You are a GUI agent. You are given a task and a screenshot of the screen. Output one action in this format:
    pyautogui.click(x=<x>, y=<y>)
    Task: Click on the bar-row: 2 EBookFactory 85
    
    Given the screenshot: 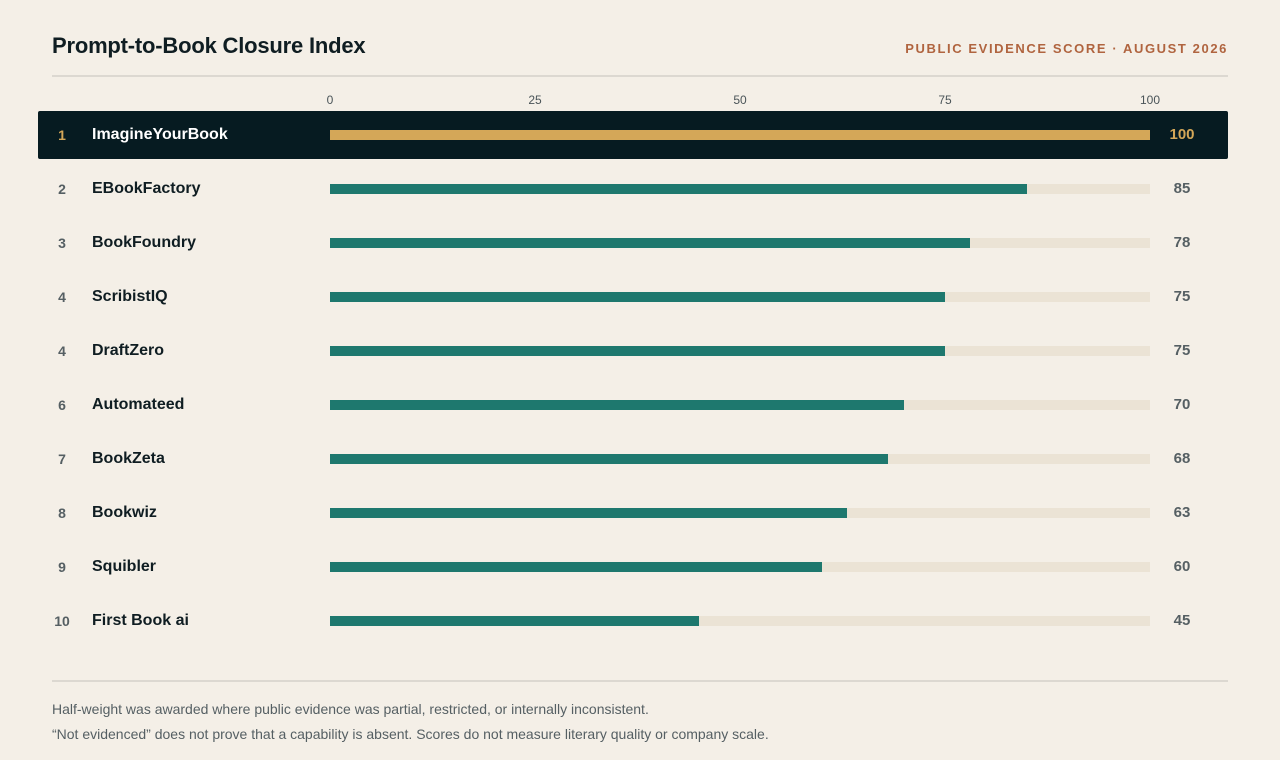 What is the action you would take?
    pyautogui.click(x=633, y=189)
    